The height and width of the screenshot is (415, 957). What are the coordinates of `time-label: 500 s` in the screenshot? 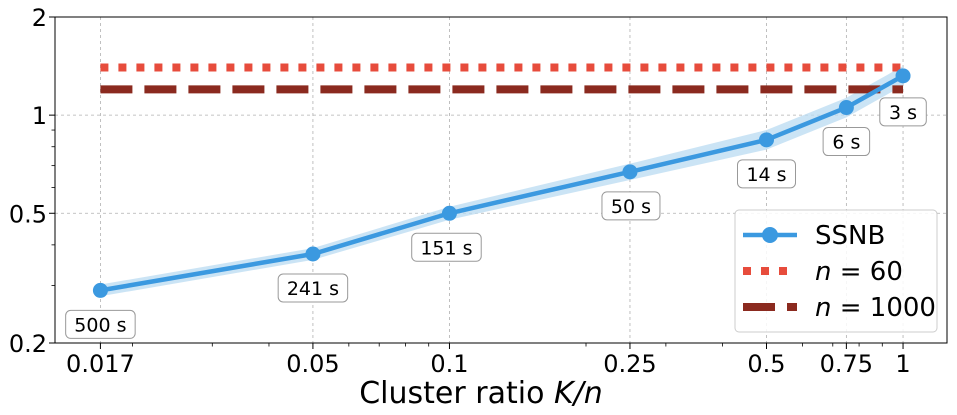 It's located at (100, 325).